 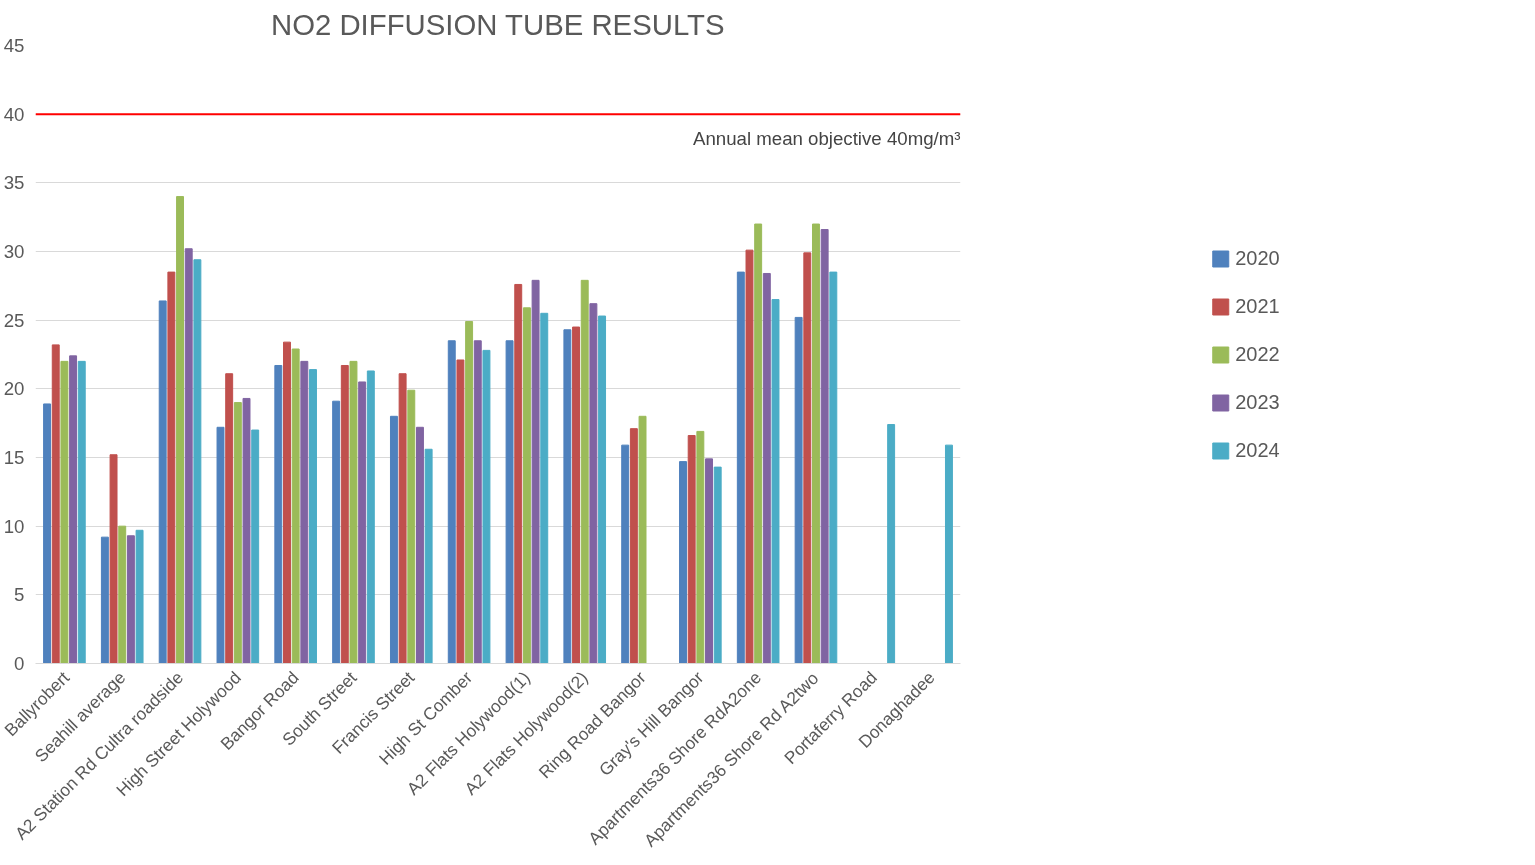 What do you see at coordinates (1257, 402) in the screenshot?
I see `legend-label: 2023` at bounding box center [1257, 402].